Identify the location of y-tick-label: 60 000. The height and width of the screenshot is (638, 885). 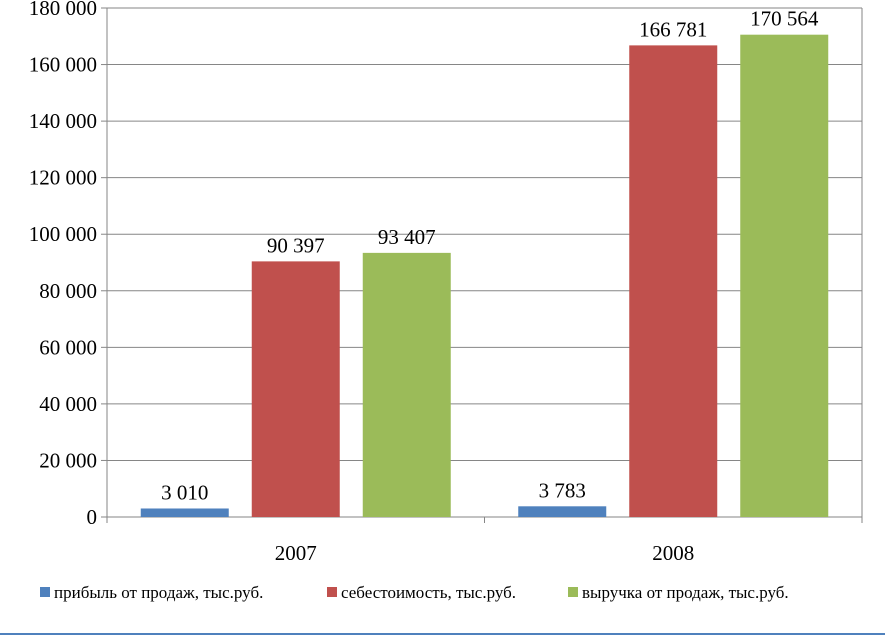
(68, 347).